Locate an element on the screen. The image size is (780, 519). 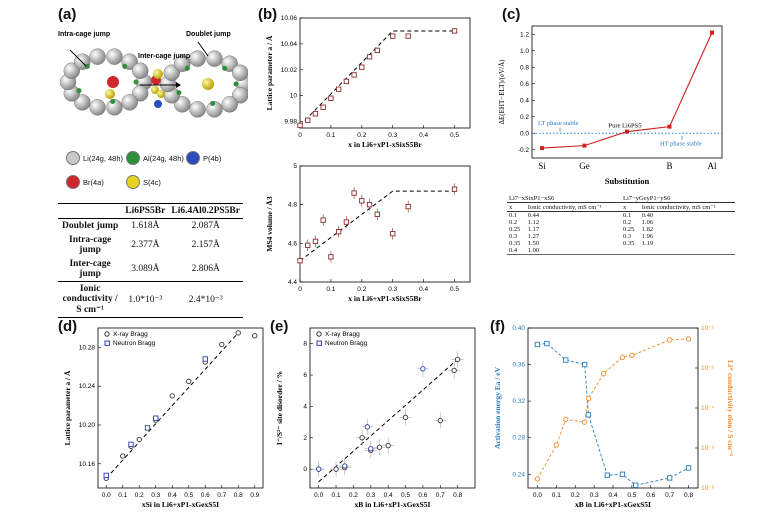
y2-tick-label: 10⁻⁶ is located at coordinates (708, 488).